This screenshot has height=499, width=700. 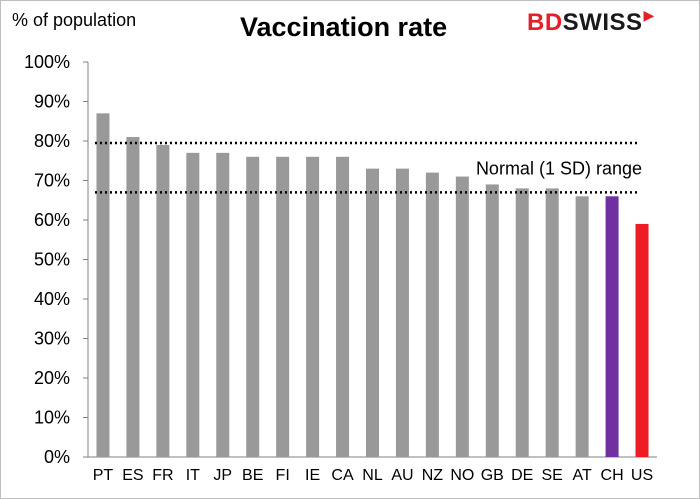 I want to click on bar-fi, so click(x=283, y=307).